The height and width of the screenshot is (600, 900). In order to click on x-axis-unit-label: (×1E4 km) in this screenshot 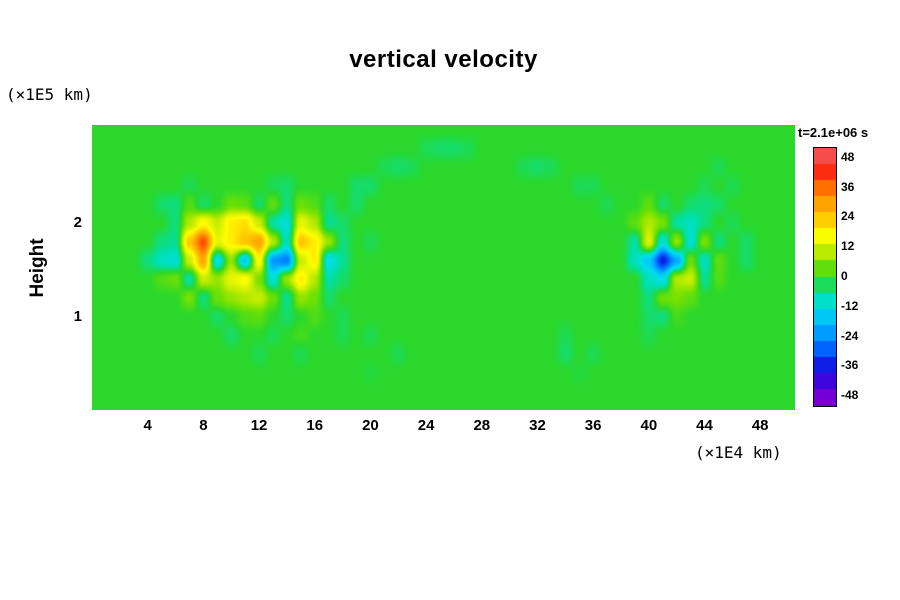, I will do `click(738, 452)`.